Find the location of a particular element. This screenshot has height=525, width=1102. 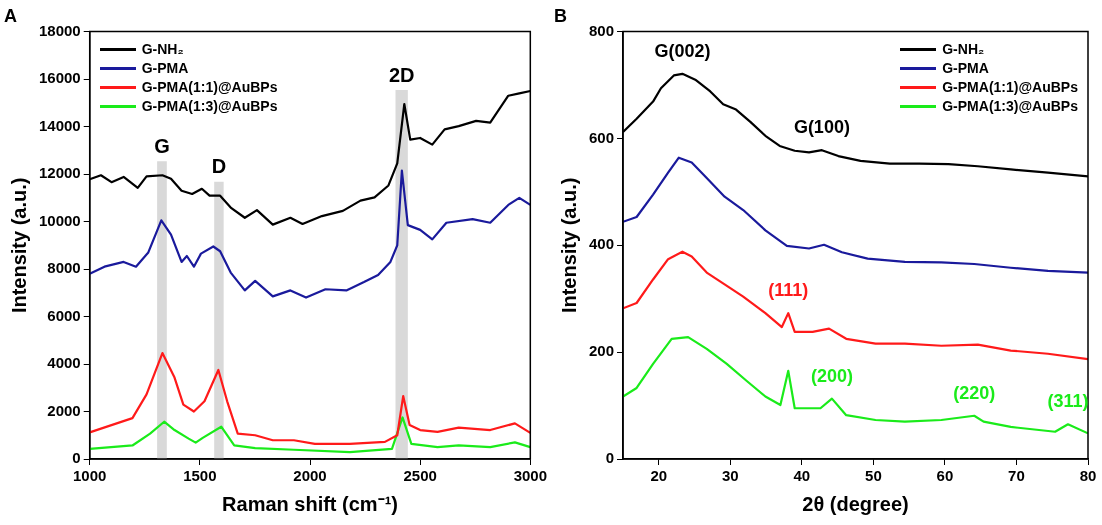

x-tick-label: 30 is located at coordinates (730, 476).